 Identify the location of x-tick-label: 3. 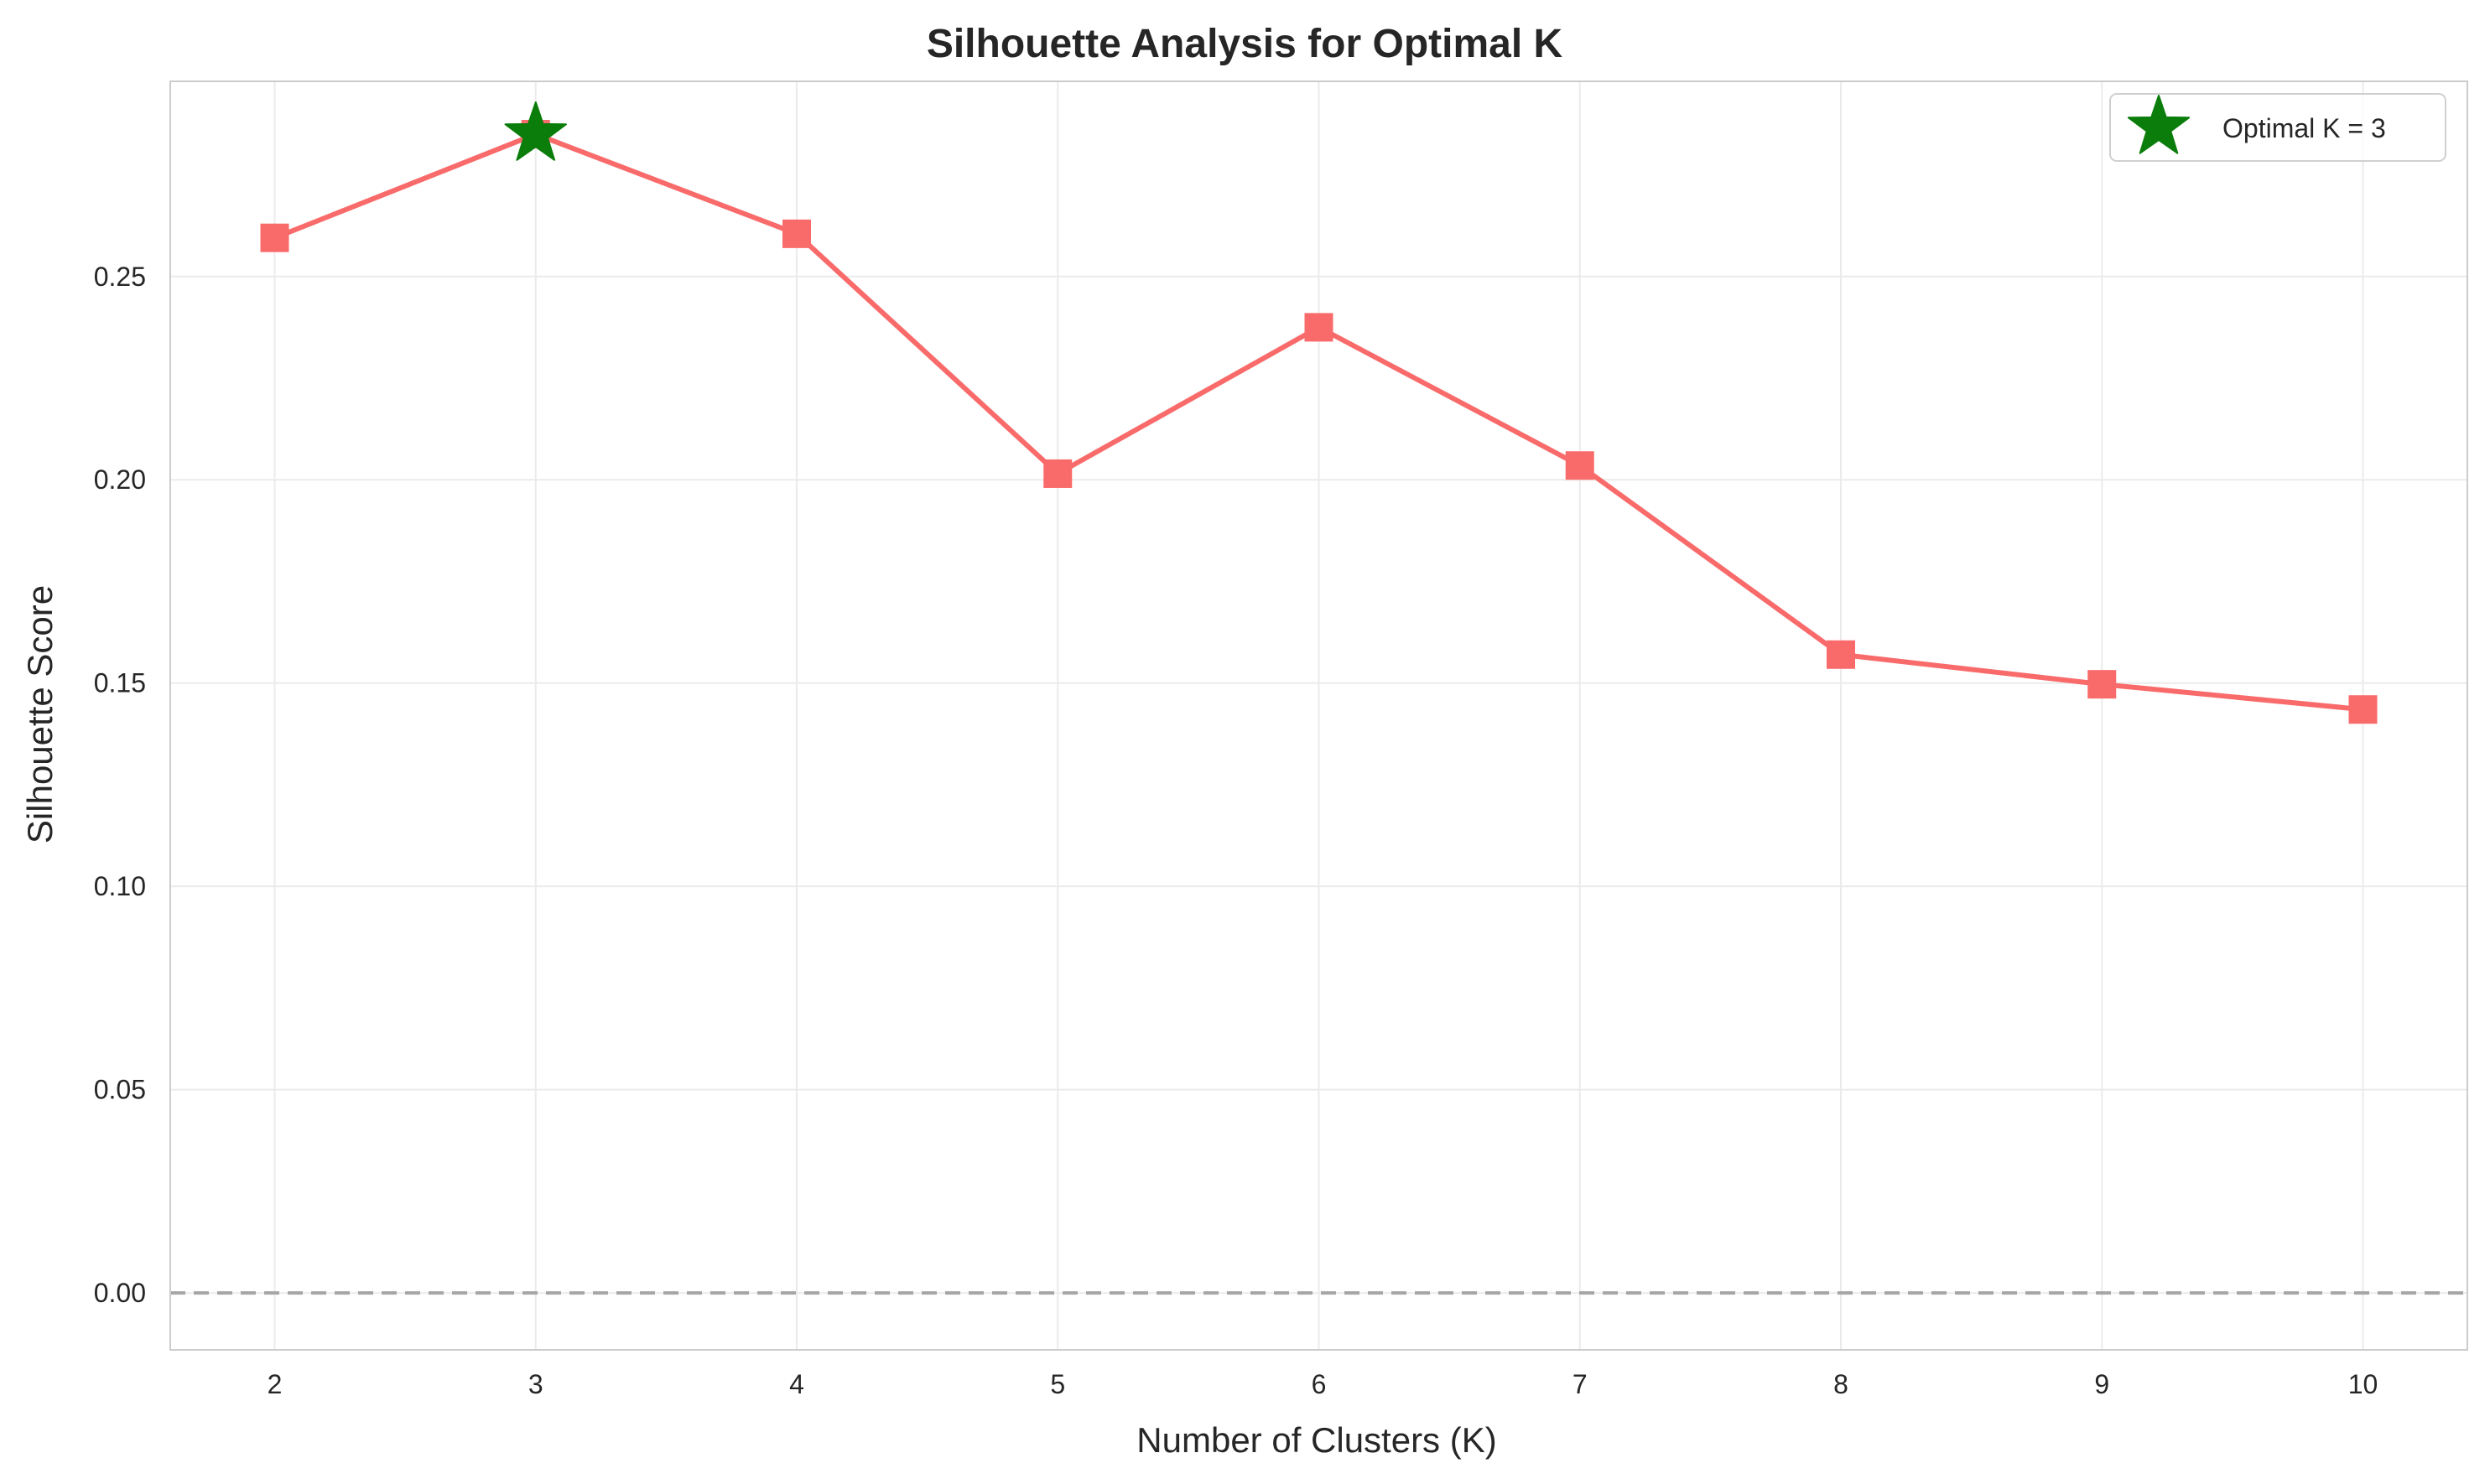
(535, 1384).